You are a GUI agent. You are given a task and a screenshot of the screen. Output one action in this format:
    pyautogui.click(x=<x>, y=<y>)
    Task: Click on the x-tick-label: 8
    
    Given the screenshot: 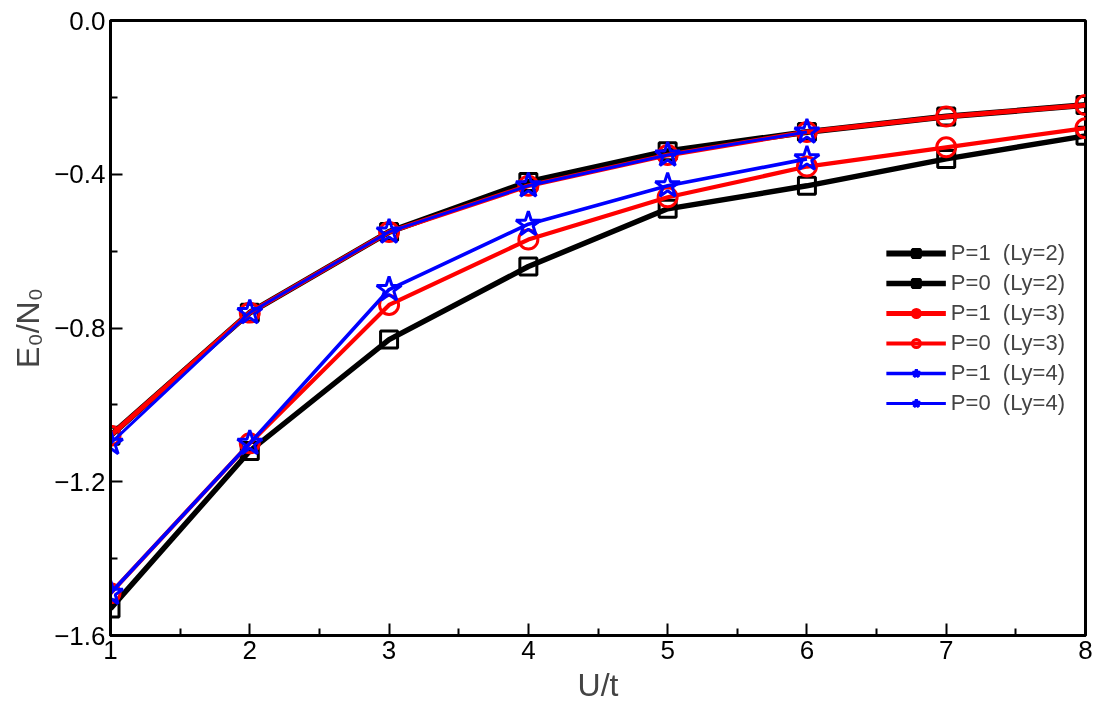 What is the action you would take?
    pyautogui.click(x=1085, y=649)
    